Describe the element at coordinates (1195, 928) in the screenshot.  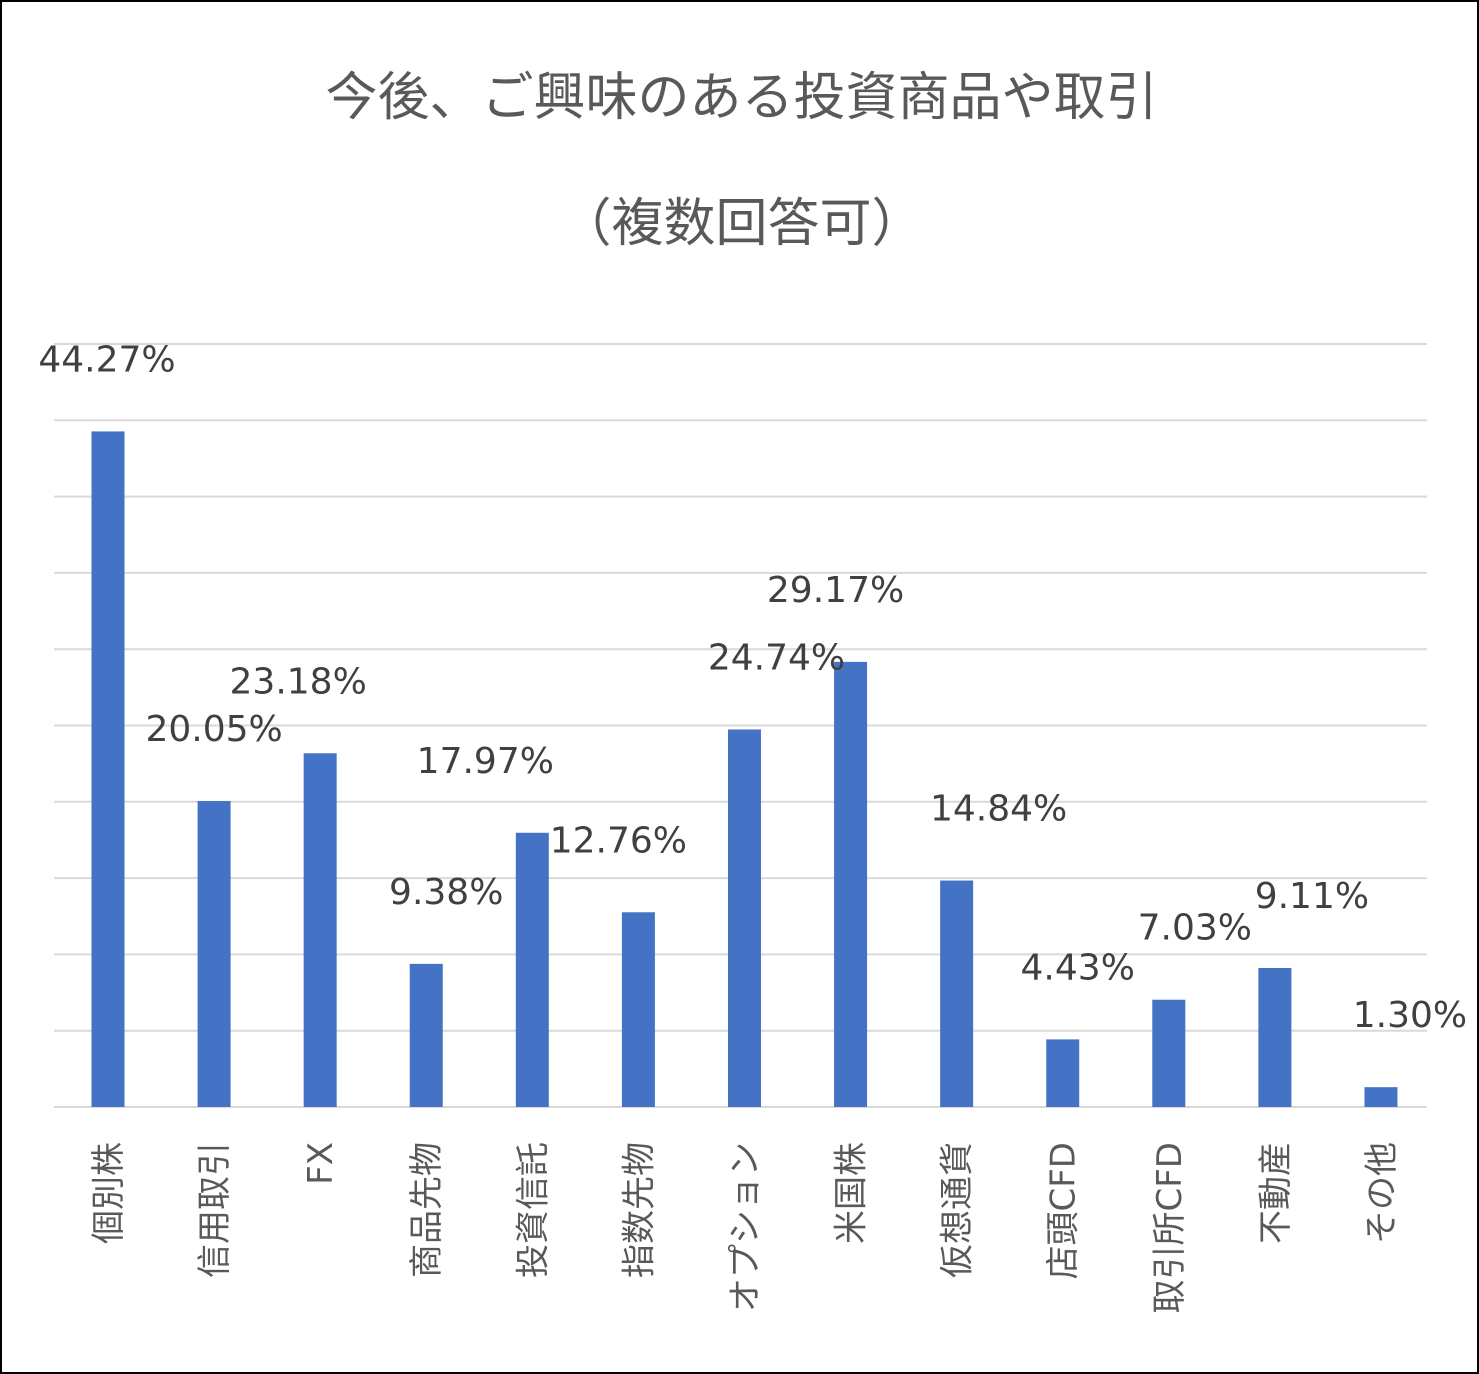
I see `data-label: 7.03%` at that location.